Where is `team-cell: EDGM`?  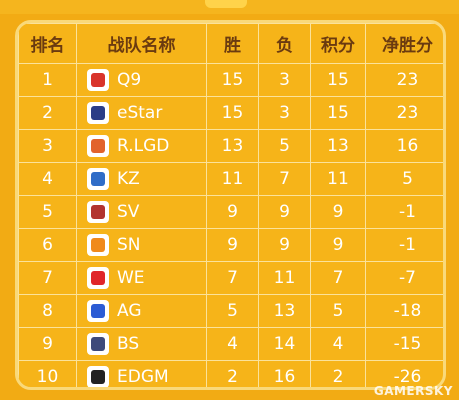 team-cell: EDGM is located at coordinates (141, 373).